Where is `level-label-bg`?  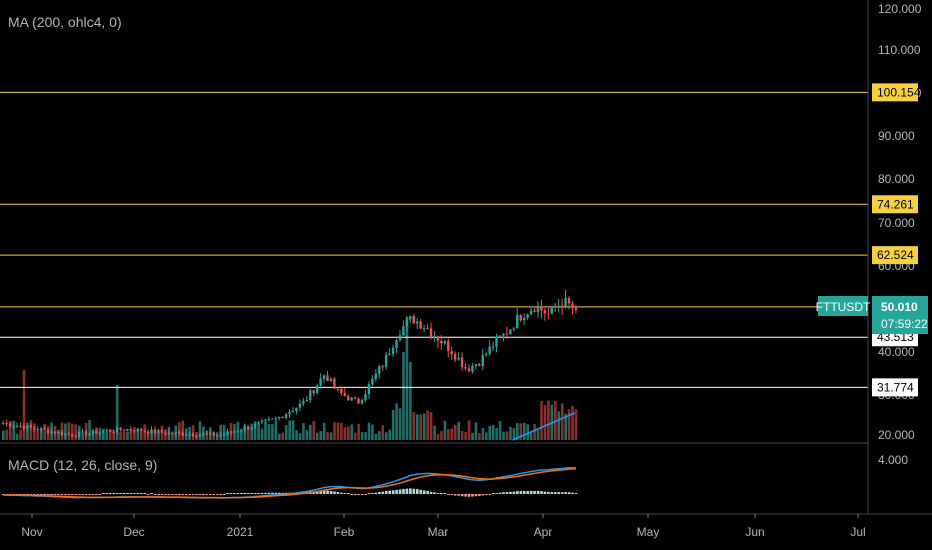
level-label-bg is located at coordinates (895, 255).